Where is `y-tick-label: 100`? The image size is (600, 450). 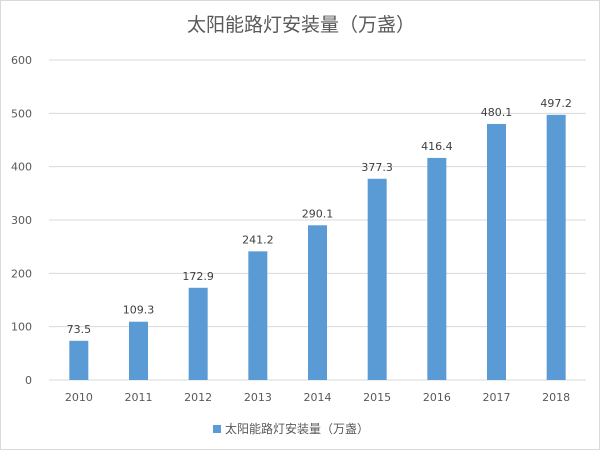
y-tick-label: 100 is located at coordinates (21, 327).